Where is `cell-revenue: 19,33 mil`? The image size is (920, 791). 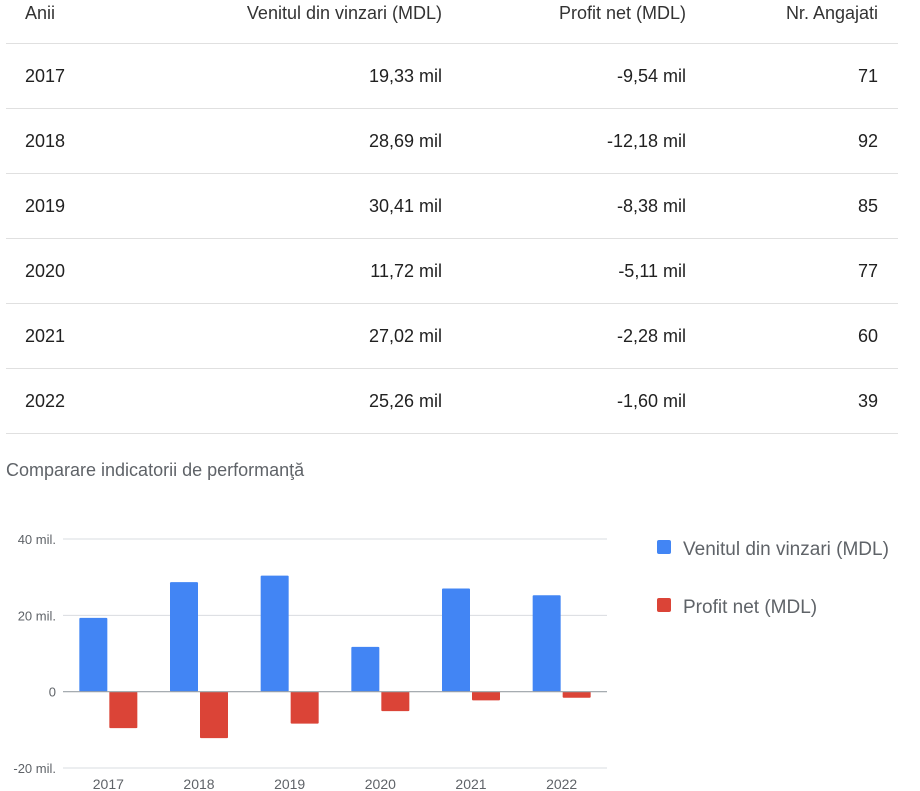 cell-revenue: 19,33 mil is located at coordinates (405, 76).